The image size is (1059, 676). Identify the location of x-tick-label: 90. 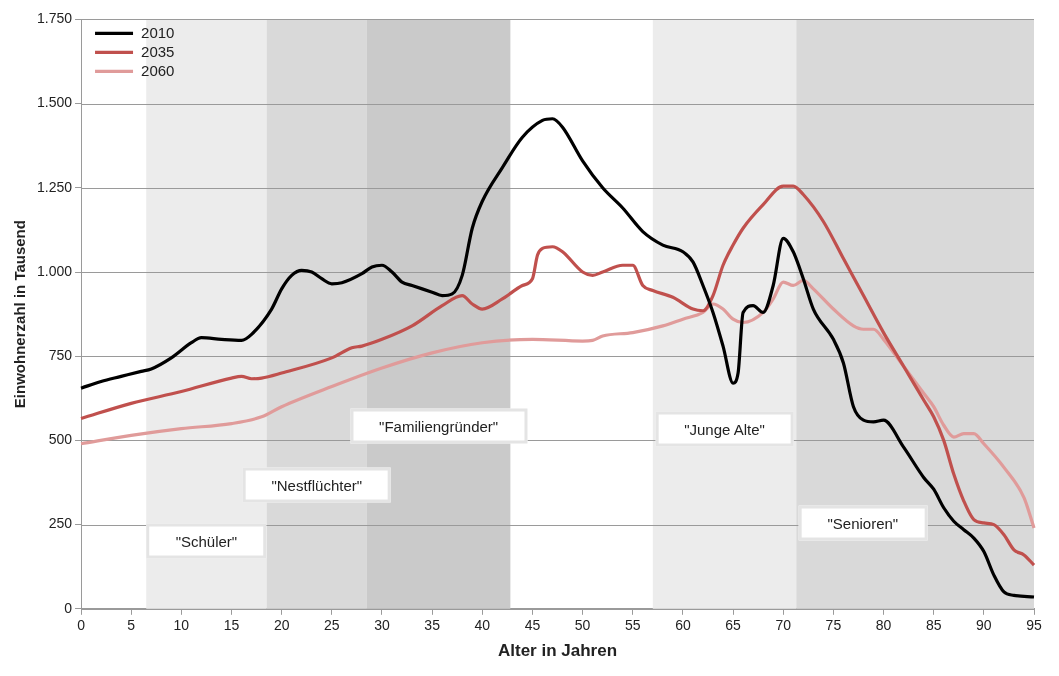
(984, 625).